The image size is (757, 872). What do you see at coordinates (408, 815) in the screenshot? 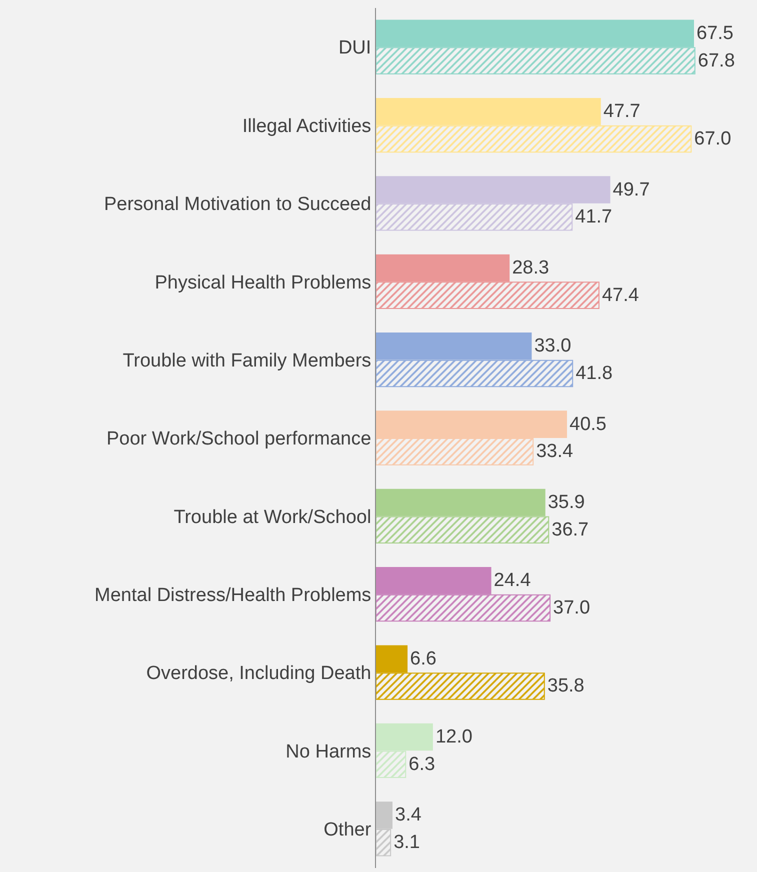
I see `data-label: 3.4` at bounding box center [408, 815].